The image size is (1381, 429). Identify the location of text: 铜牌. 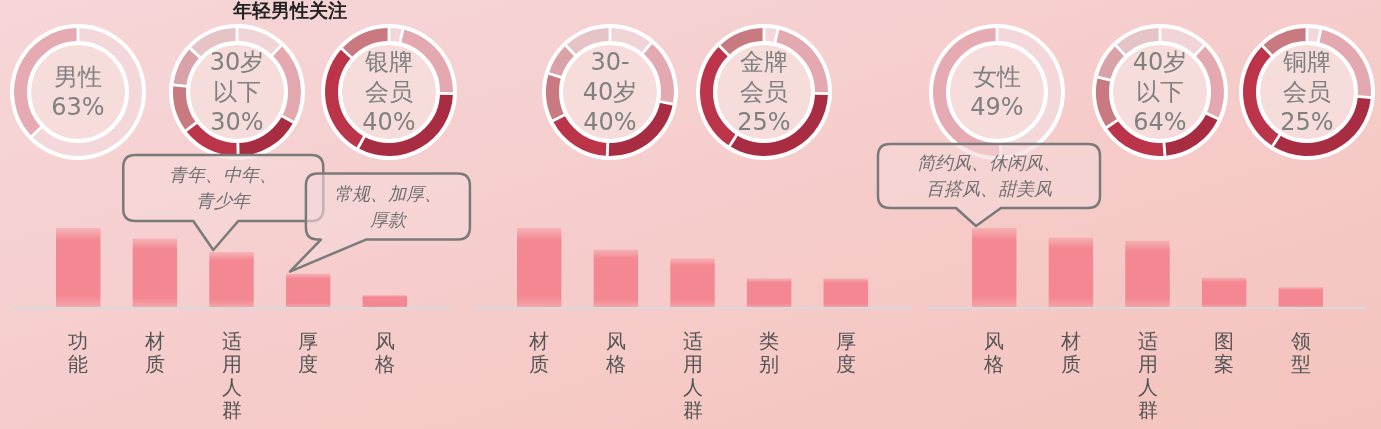
(1306, 62).